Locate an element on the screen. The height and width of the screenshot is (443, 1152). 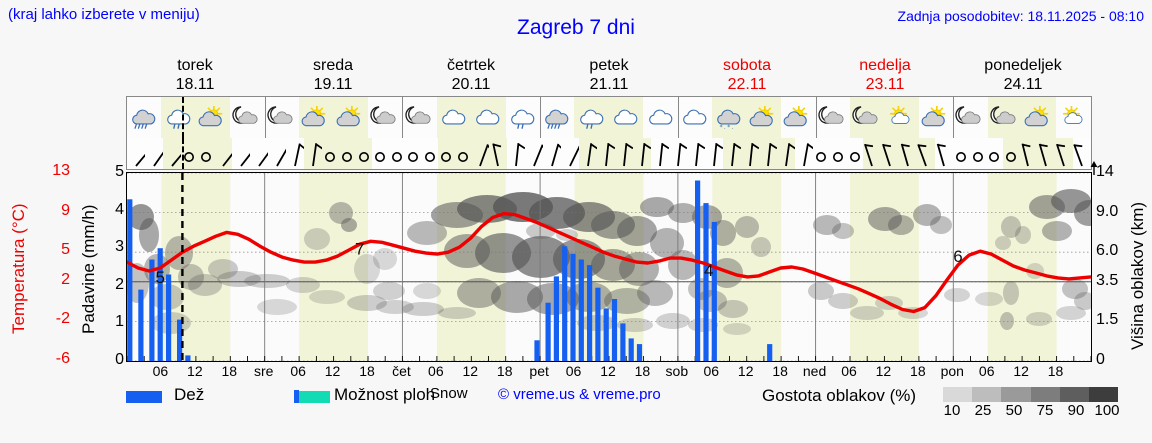
copyright-link: © vreme.us & vreme.pro is located at coordinates (579, 394).